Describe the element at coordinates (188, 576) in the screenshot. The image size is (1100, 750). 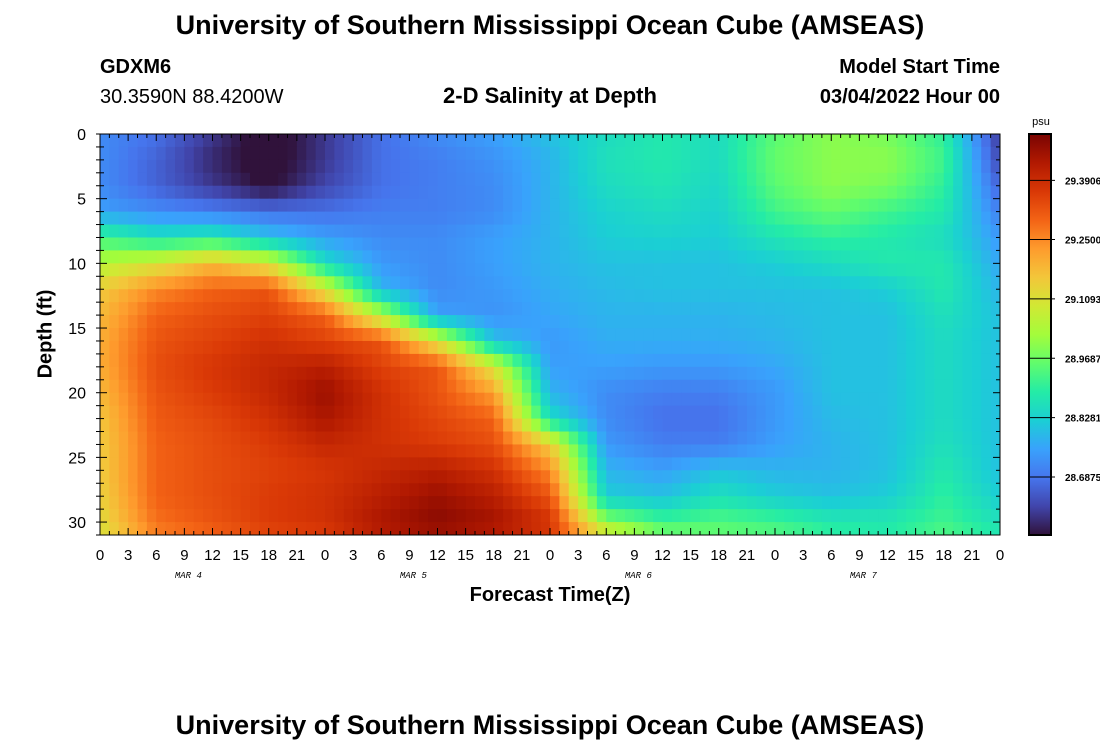
I see `day-label: MAR 4` at that location.